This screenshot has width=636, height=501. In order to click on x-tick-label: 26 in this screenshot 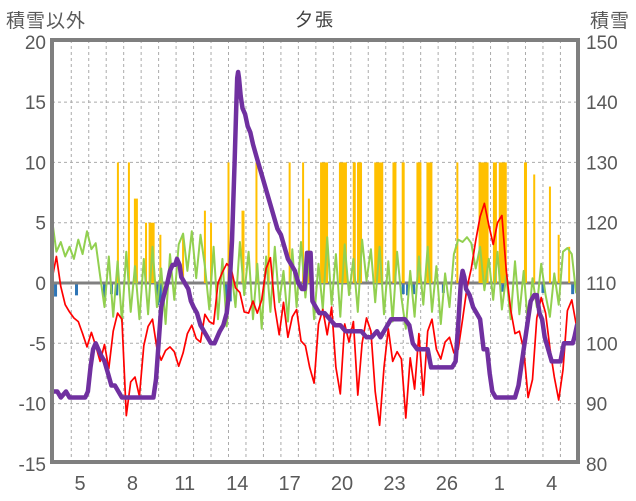, I will do `click(447, 484)`.